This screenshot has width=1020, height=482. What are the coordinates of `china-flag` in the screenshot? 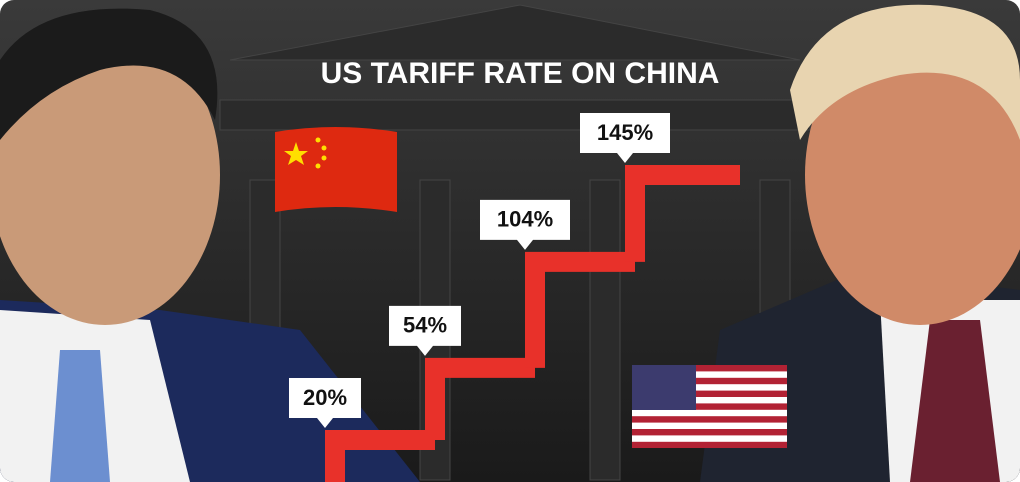 It's located at (336, 169).